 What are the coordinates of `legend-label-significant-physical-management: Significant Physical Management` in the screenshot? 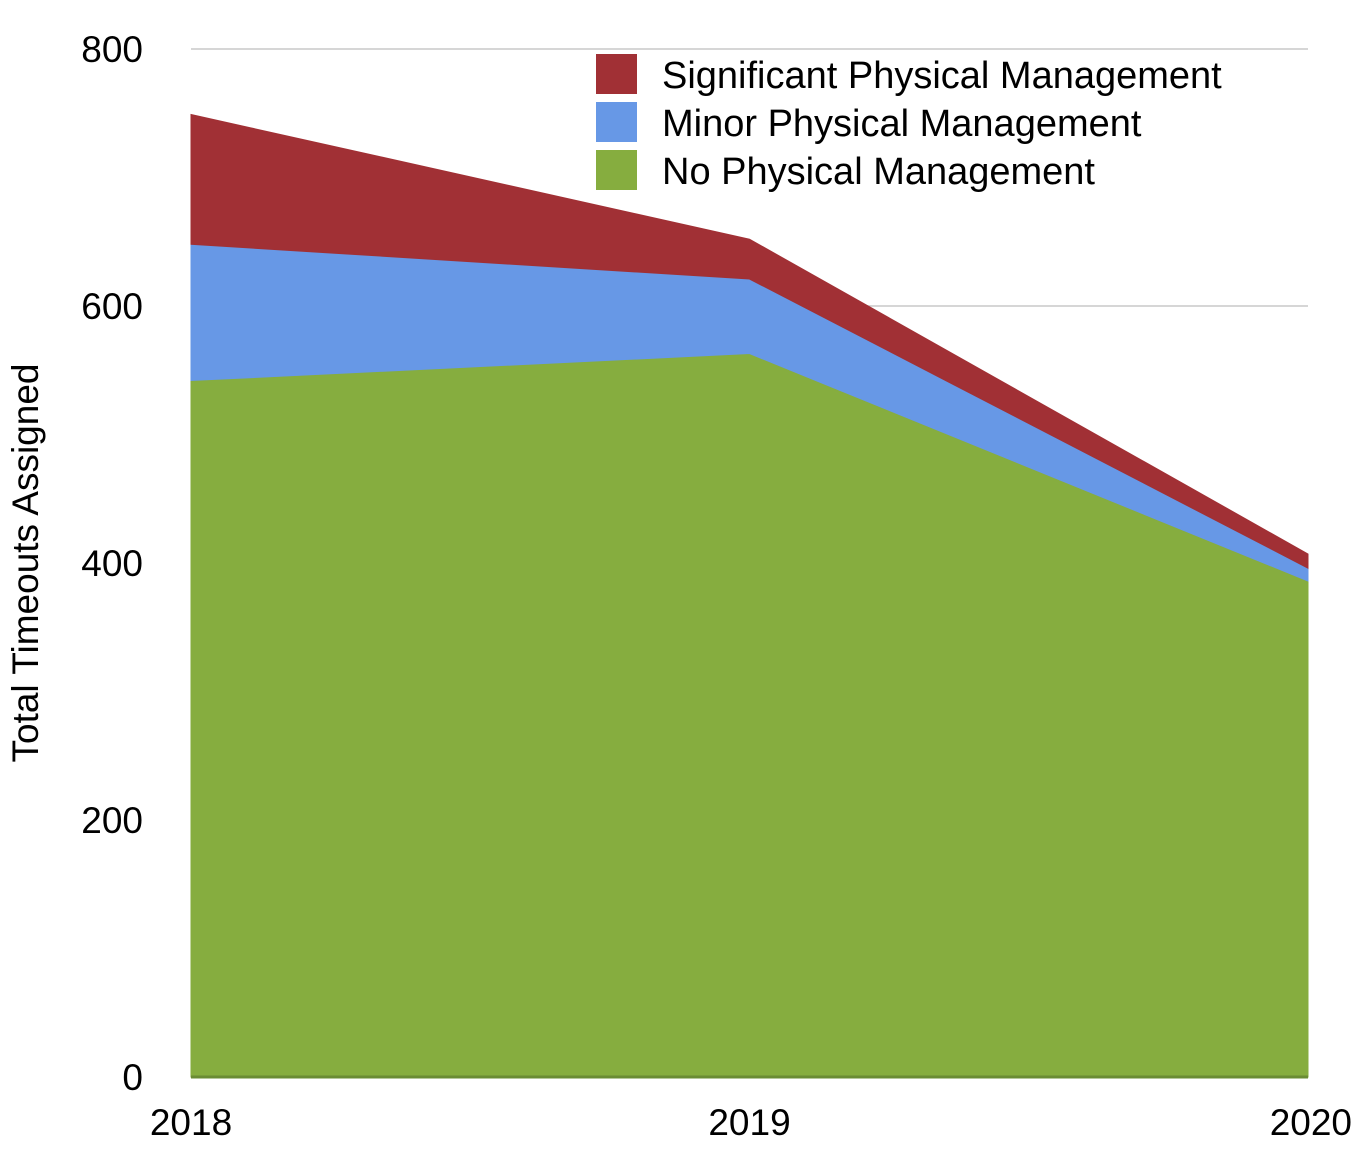 It's located at (942, 76).